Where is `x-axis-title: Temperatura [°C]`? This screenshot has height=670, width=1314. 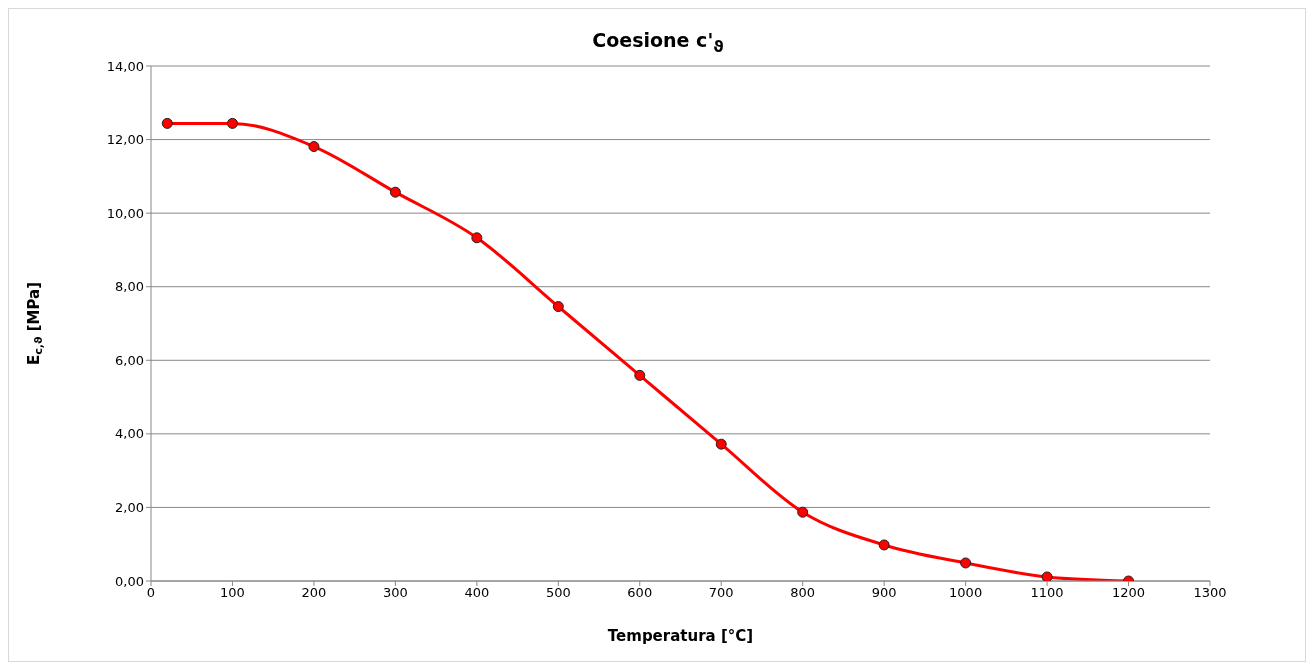 x-axis-title: Temperatura [°C] is located at coordinates (680, 636).